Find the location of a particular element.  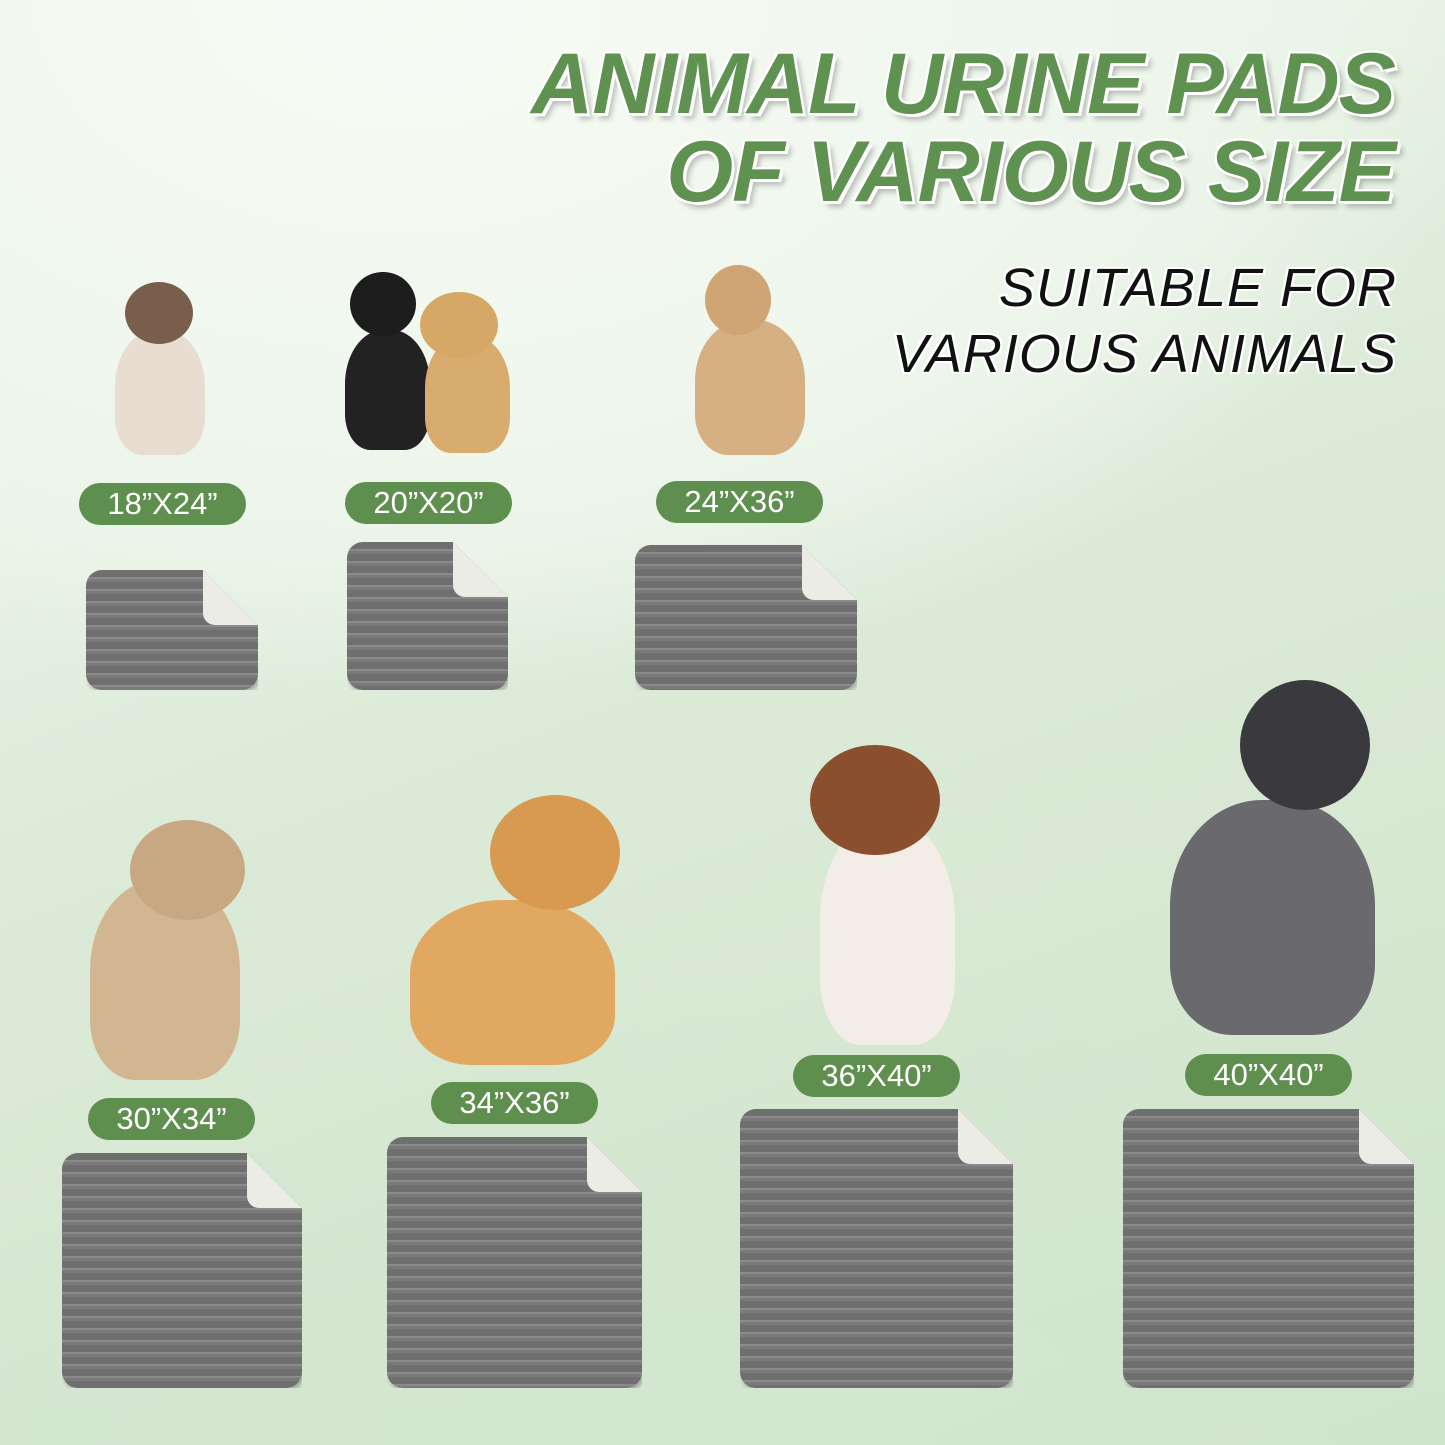

pad-fold-24x36 is located at coordinates (829, 572).